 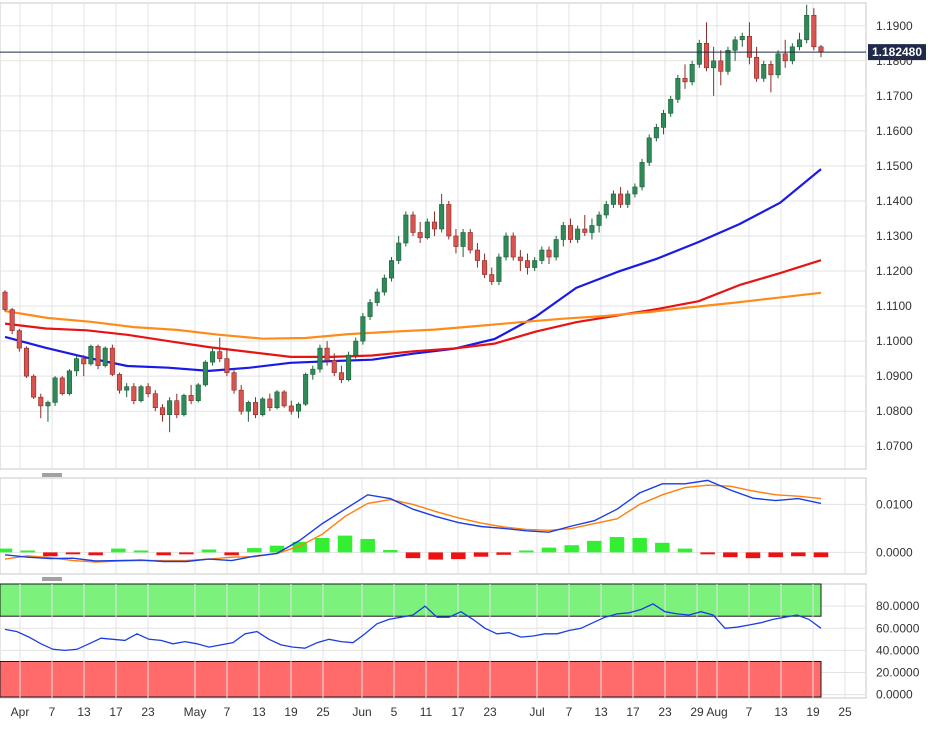 I want to click on x-tick-label: 5, so click(x=394, y=712).